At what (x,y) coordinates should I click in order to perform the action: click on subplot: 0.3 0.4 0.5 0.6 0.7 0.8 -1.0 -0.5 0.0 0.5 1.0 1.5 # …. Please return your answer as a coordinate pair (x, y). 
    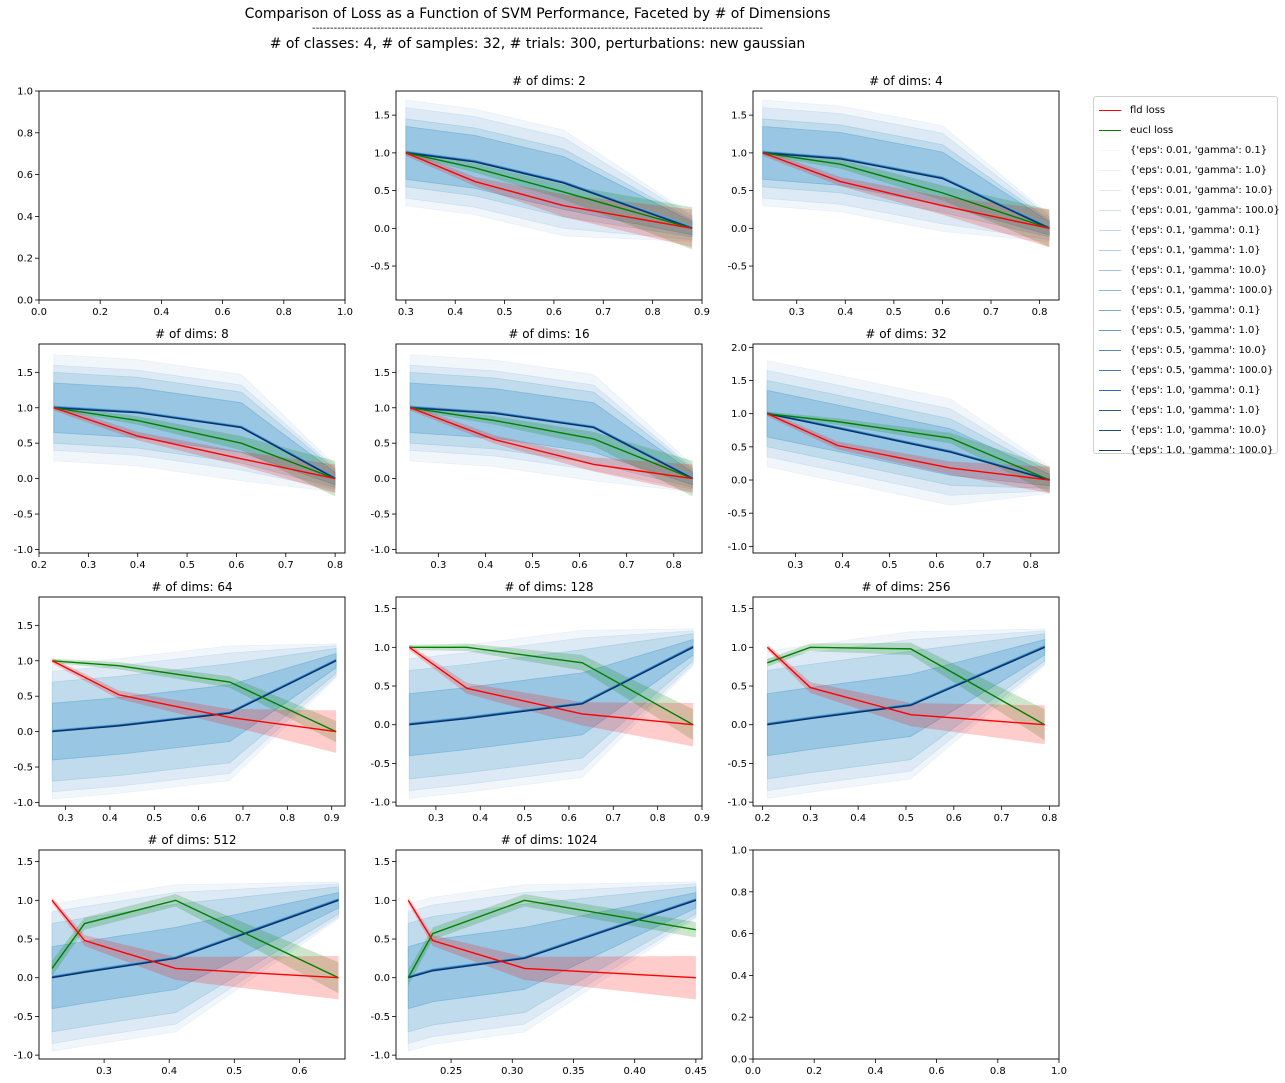
    Looking at the image, I should click on (536, 449).